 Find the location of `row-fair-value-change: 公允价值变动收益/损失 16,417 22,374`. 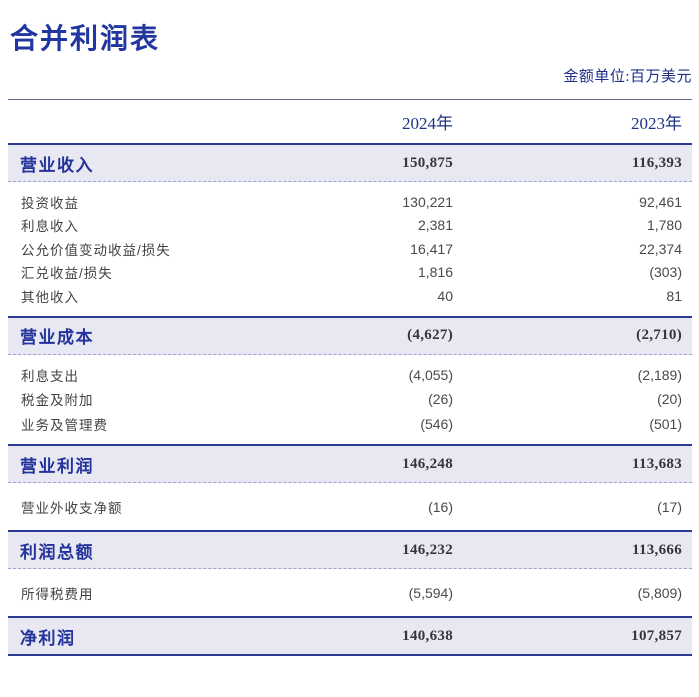

row-fair-value-change: 公允价值变动收益/损失 16,417 22,374 is located at coordinates (350, 249).